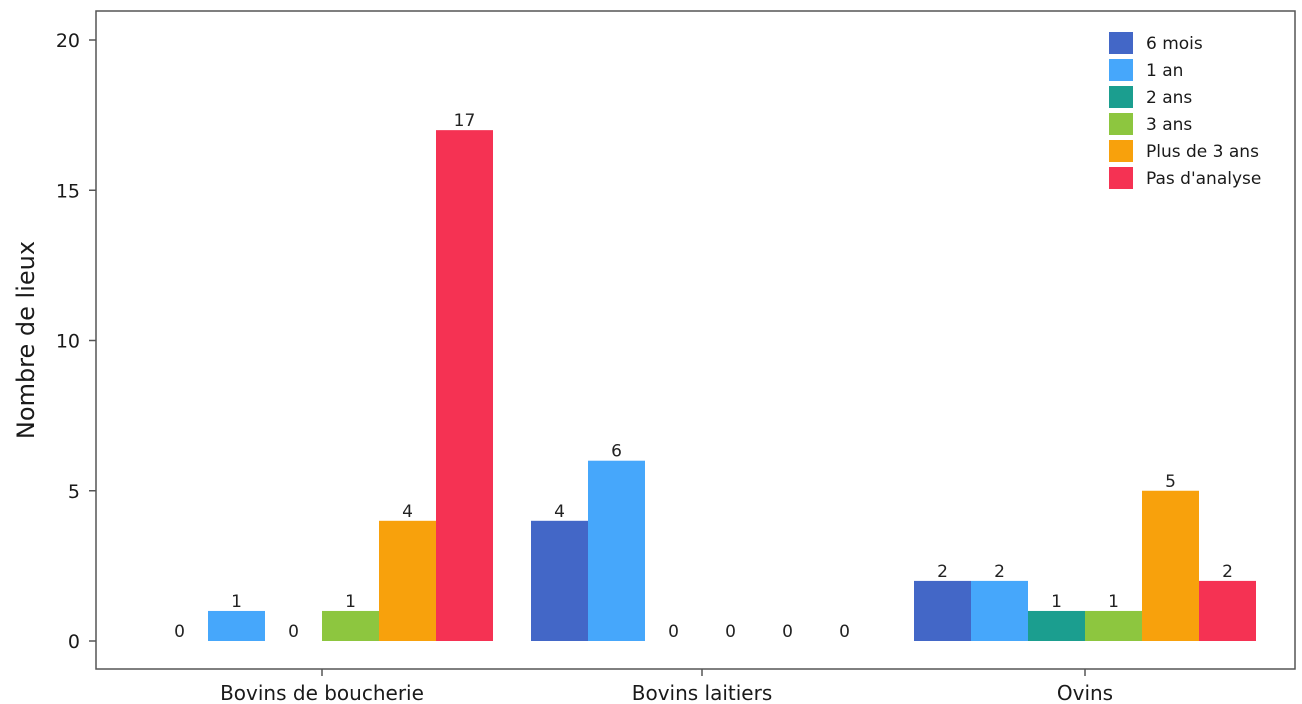 The width and height of the screenshot is (1302, 704). What do you see at coordinates (1169, 125) in the screenshot?
I see `legend-label: 3 ans` at bounding box center [1169, 125].